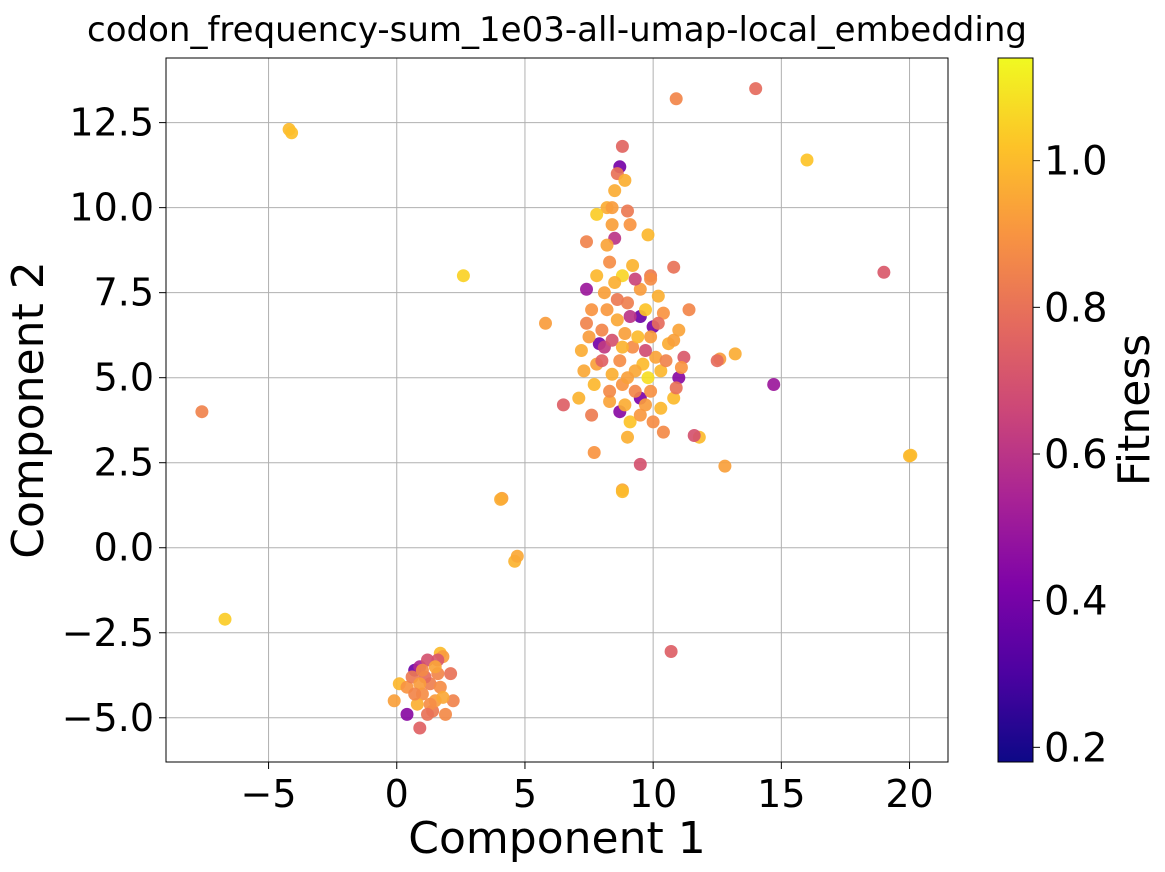 The image size is (1165, 872). I want to click on y-axis-label: Component 2, so click(28, 409).